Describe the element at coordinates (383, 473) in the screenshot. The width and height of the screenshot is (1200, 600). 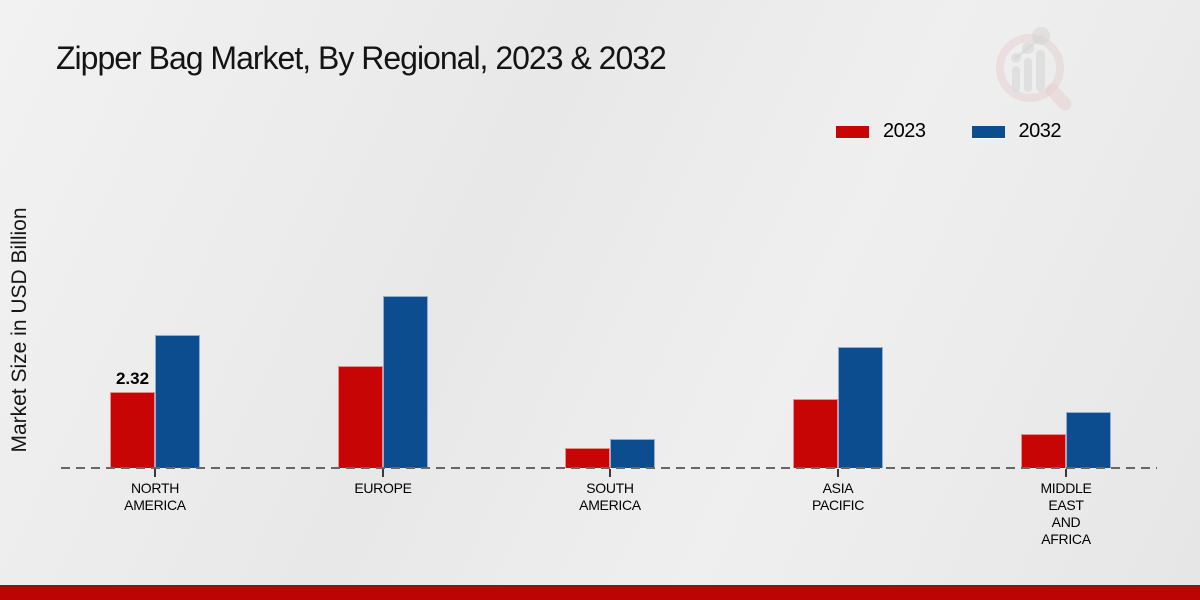
I see `axis-tick-europe` at that location.